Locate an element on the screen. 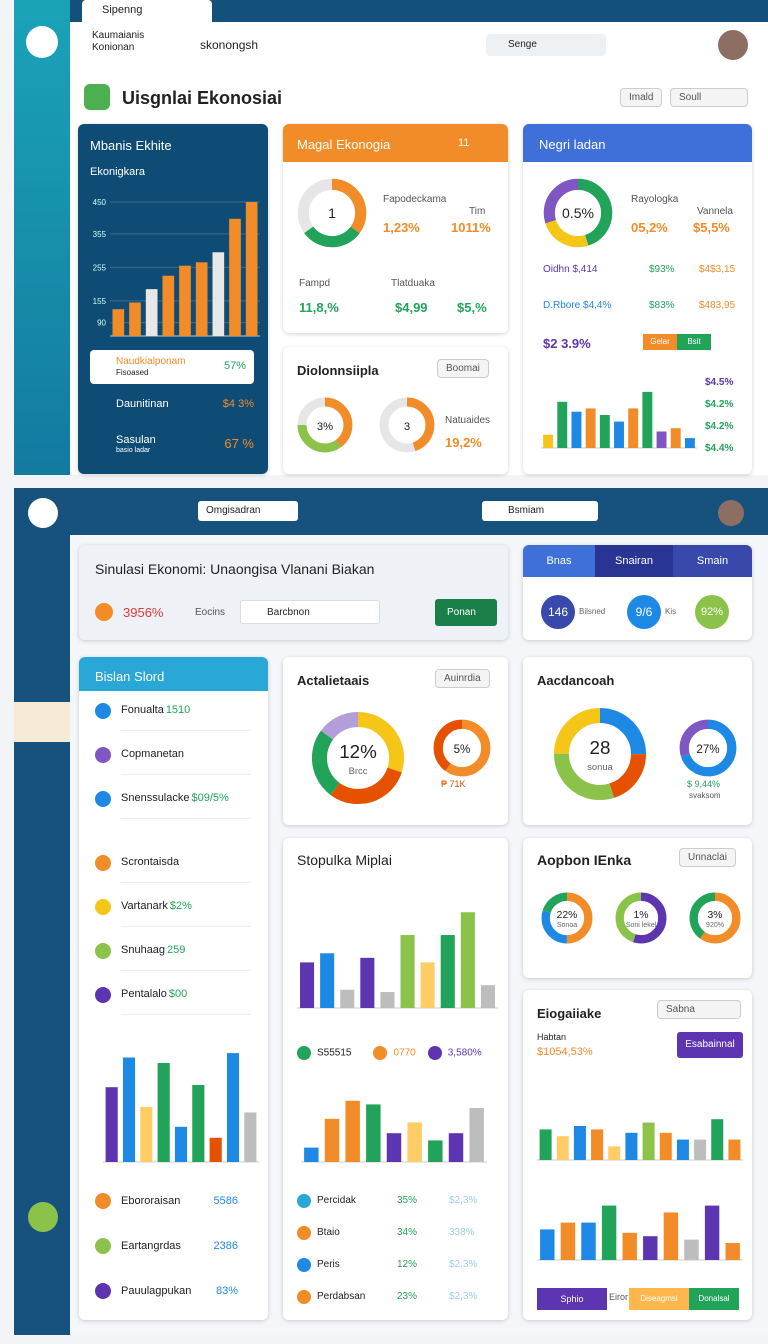 The image size is (768, 1344). item: Naudkialponam Fisoased 57% is located at coordinates (172, 367).